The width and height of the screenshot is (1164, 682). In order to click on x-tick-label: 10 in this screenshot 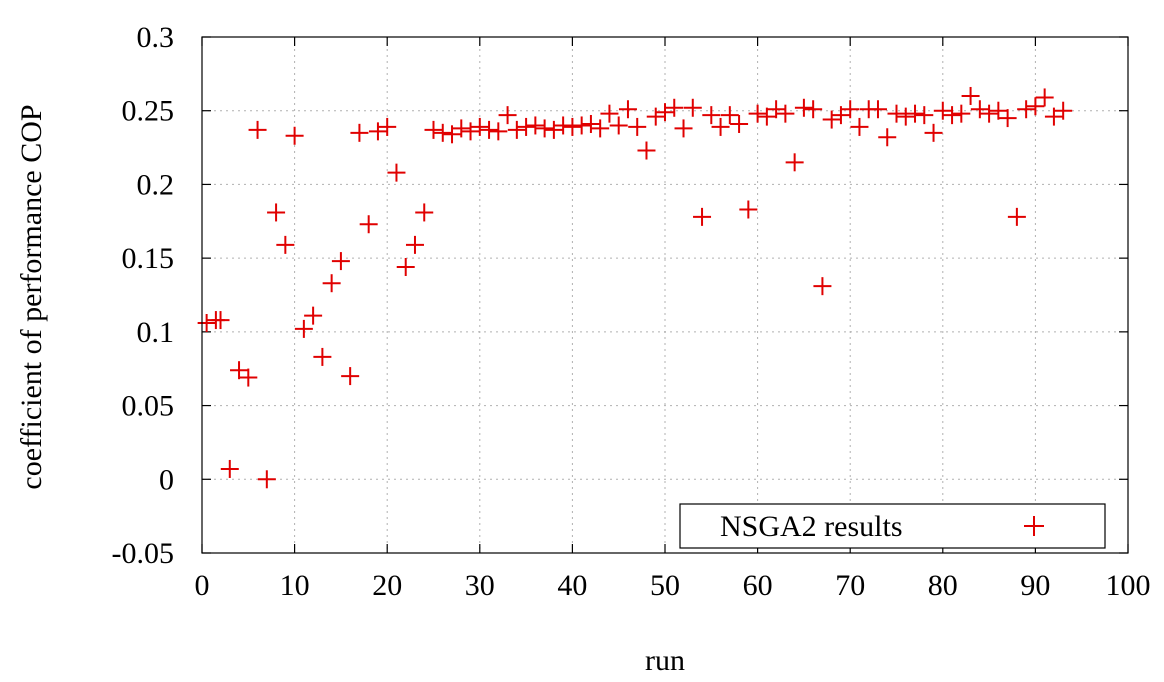, I will do `click(295, 585)`.